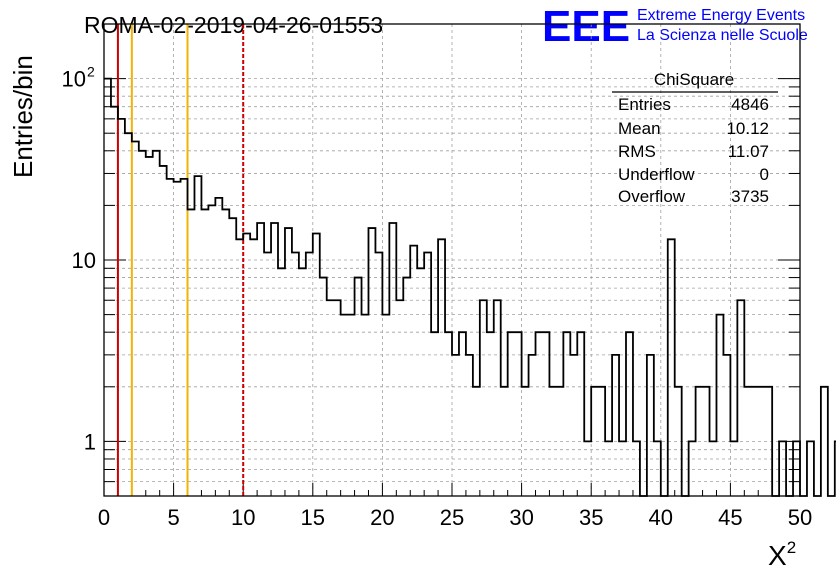 This screenshot has width=836, height=572. Describe the element at coordinates (173, 517) in the screenshot. I see `x-tick-label: 5` at that location.